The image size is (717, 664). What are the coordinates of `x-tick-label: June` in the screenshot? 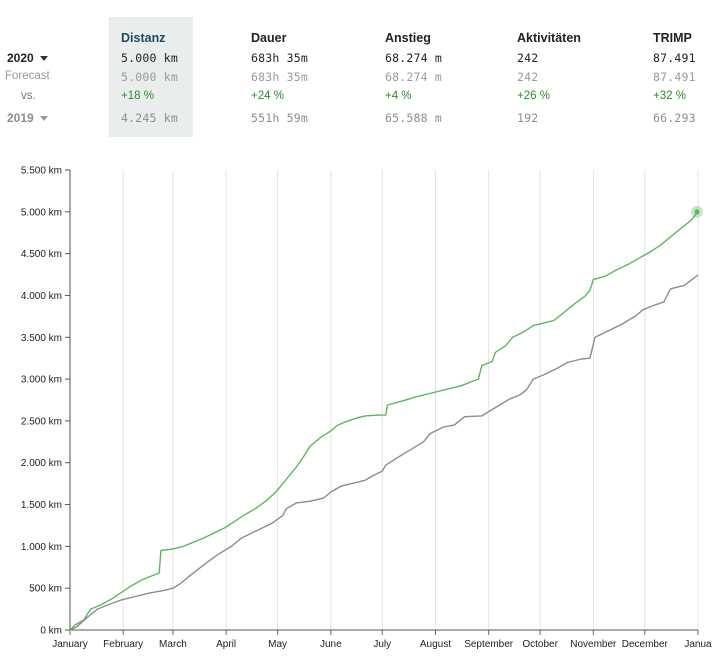 It's located at (331, 644).